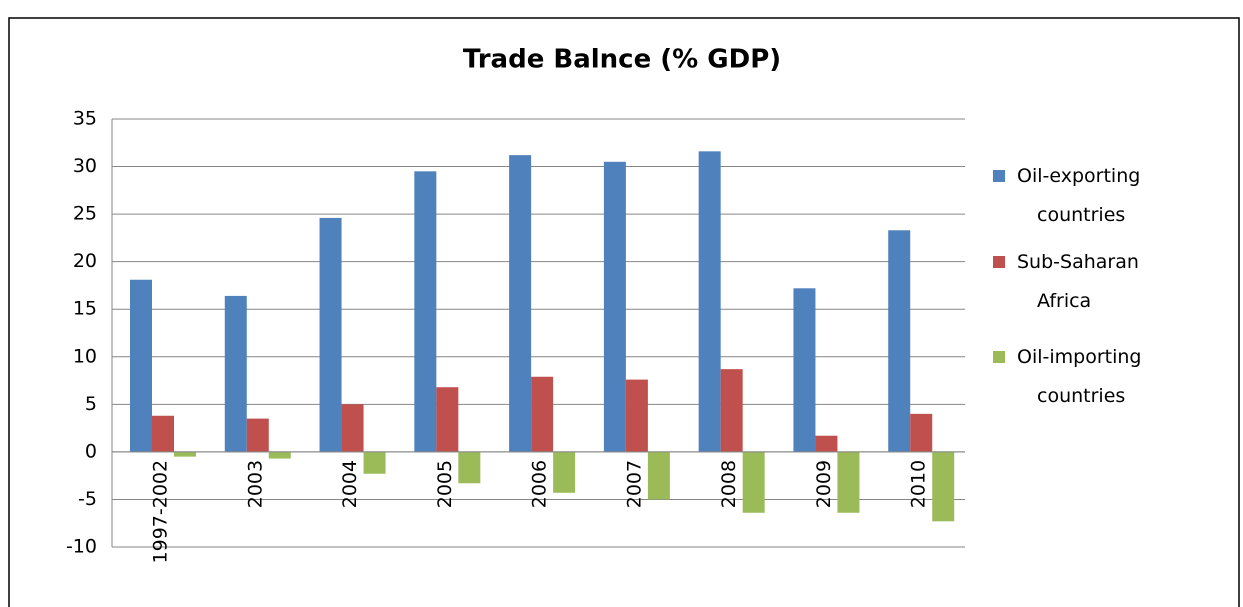 This screenshot has width=1243, height=607. What do you see at coordinates (85, 166) in the screenshot?
I see `y-tick-label: 30` at bounding box center [85, 166].